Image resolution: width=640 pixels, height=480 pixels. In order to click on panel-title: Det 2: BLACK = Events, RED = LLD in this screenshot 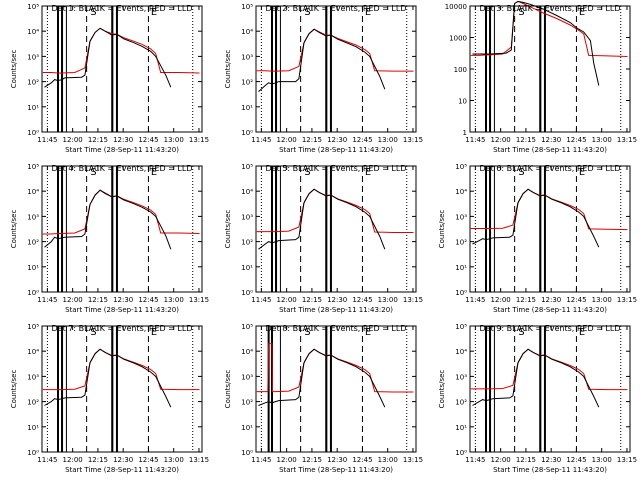, I will do `click(336, 8)`.